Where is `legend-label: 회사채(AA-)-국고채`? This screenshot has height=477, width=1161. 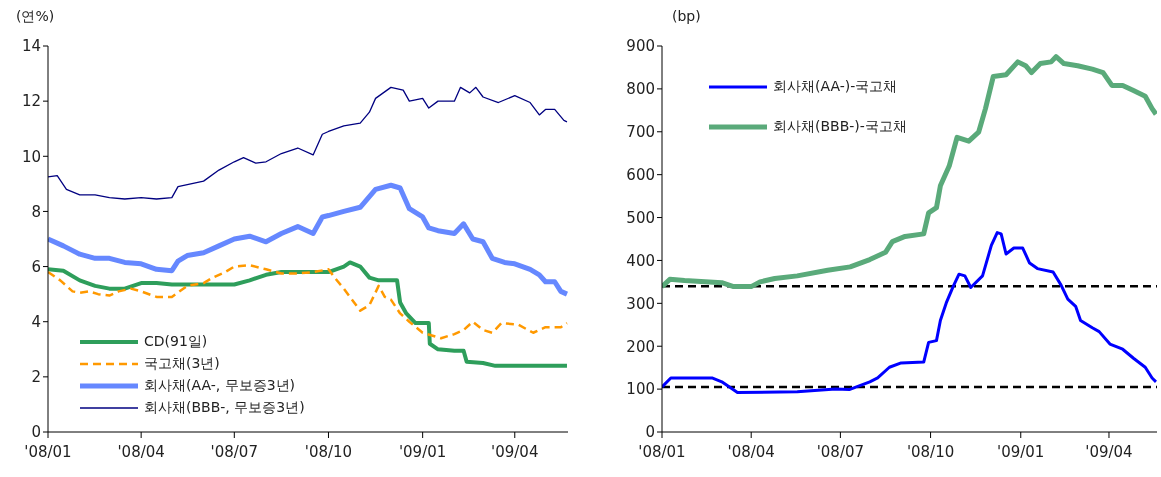 legend-label: 회사채(AA-)-국고채 is located at coordinates (835, 87).